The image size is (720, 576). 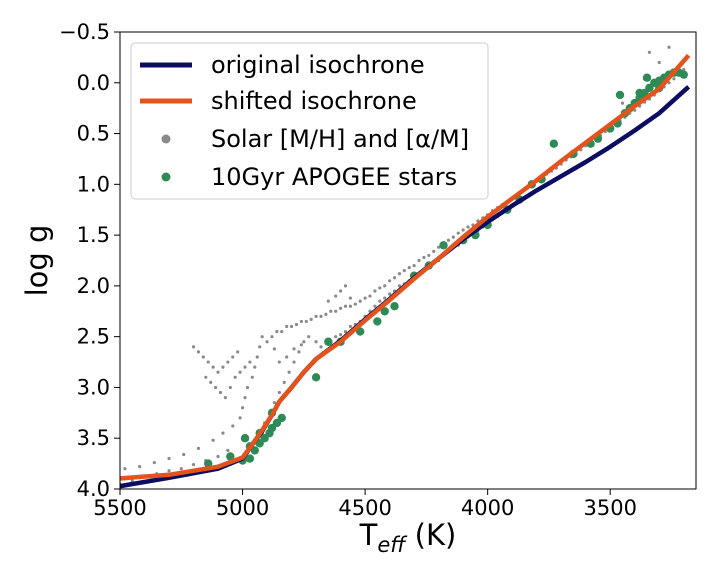 I want to click on y-axis-ticks: −0.5 0.0 0.5 1.0 1.5 2.0 2.5 3.0 3.5 4.0, so click(x=89, y=260).